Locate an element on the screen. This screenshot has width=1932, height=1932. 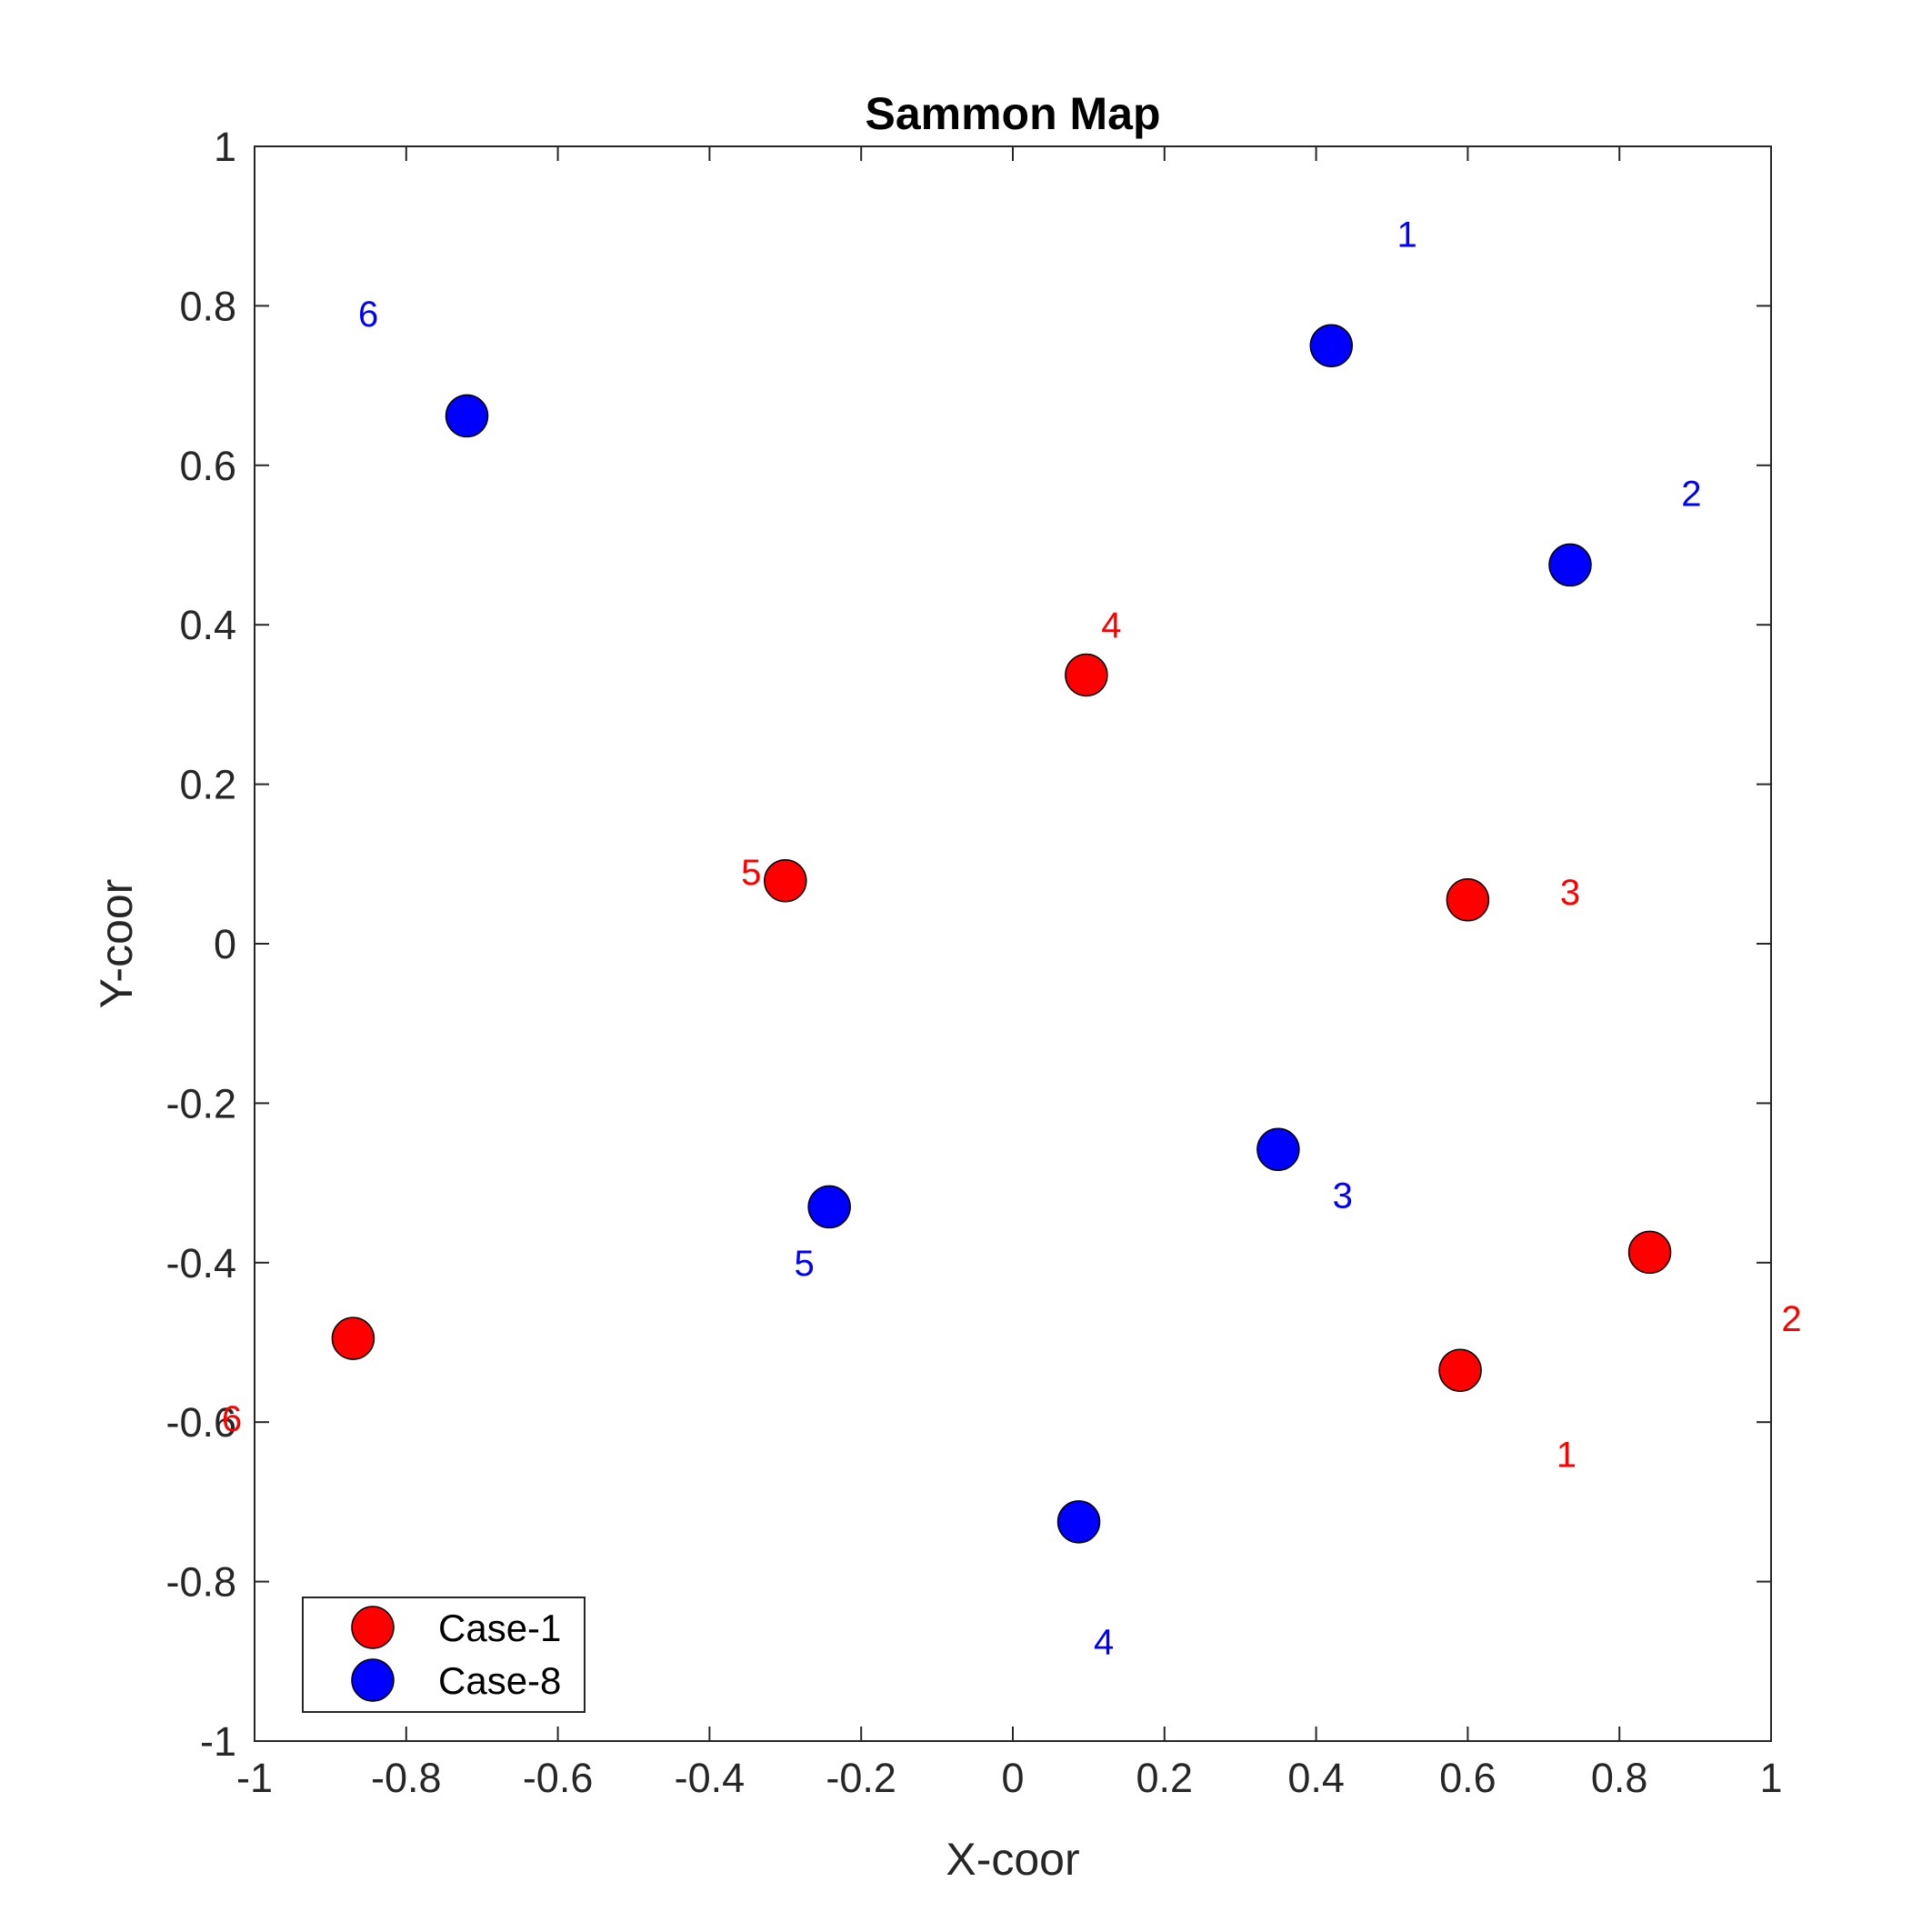
x-axis-label: X-coor is located at coordinates (1012, 1859).